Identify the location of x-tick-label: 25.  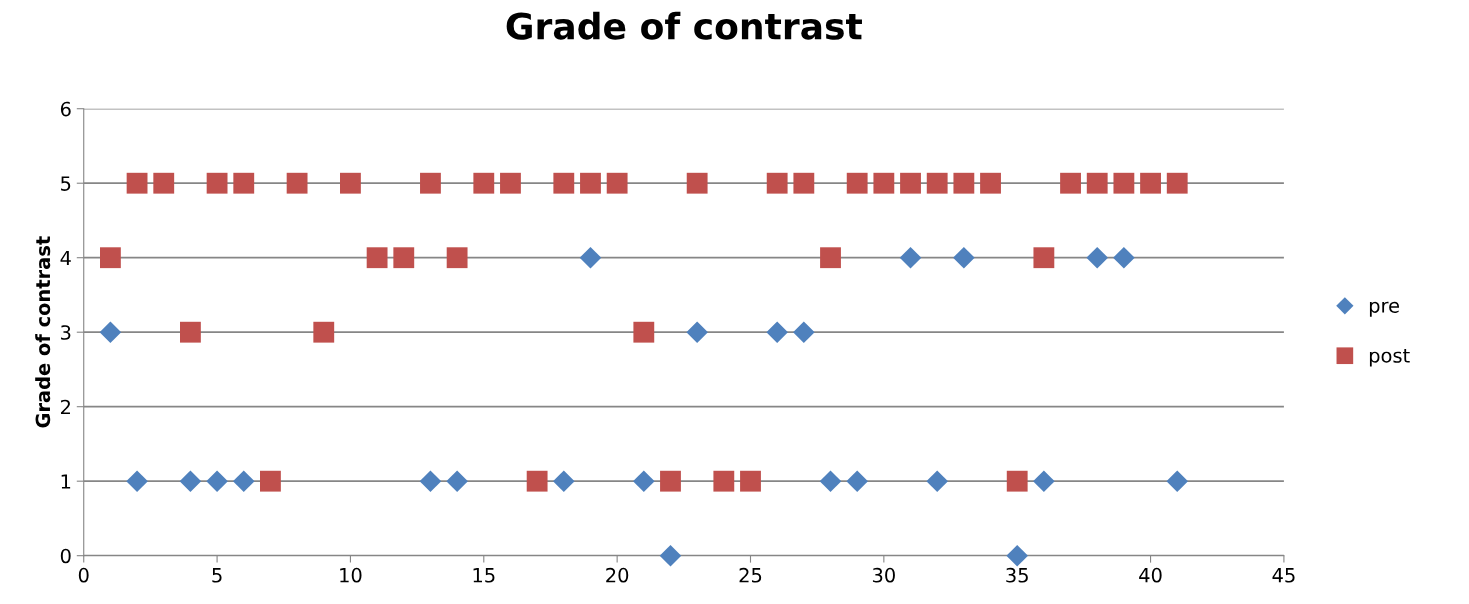
(750, 575).